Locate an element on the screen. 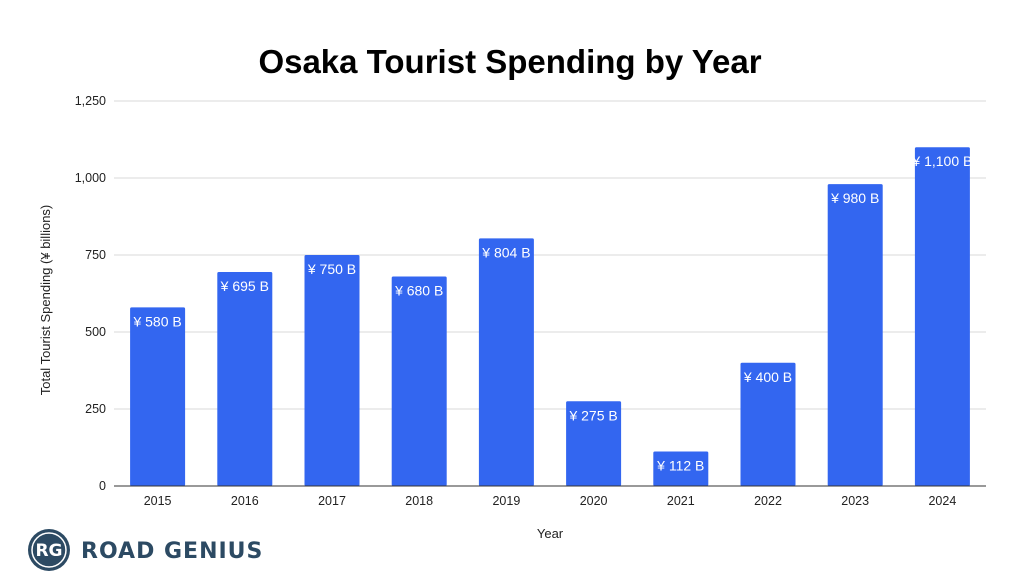  bar-2024 is located at coordinates (942, 316).